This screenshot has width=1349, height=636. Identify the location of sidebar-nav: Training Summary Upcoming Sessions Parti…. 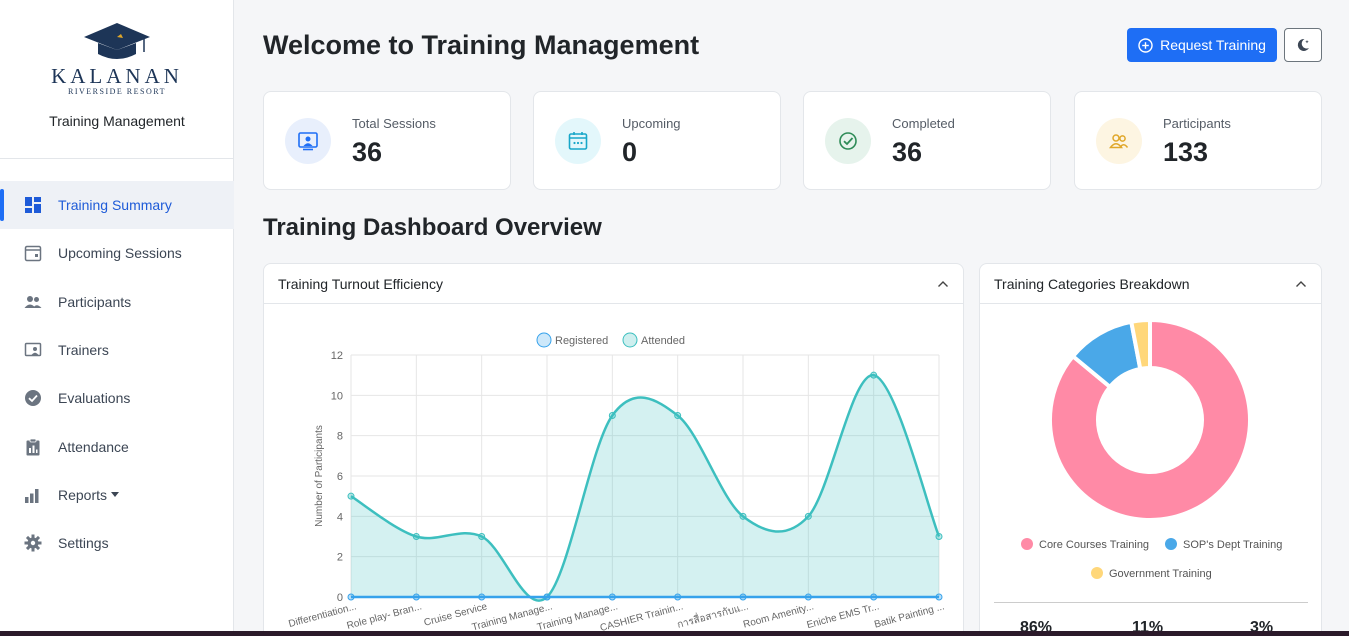
(117, 374).